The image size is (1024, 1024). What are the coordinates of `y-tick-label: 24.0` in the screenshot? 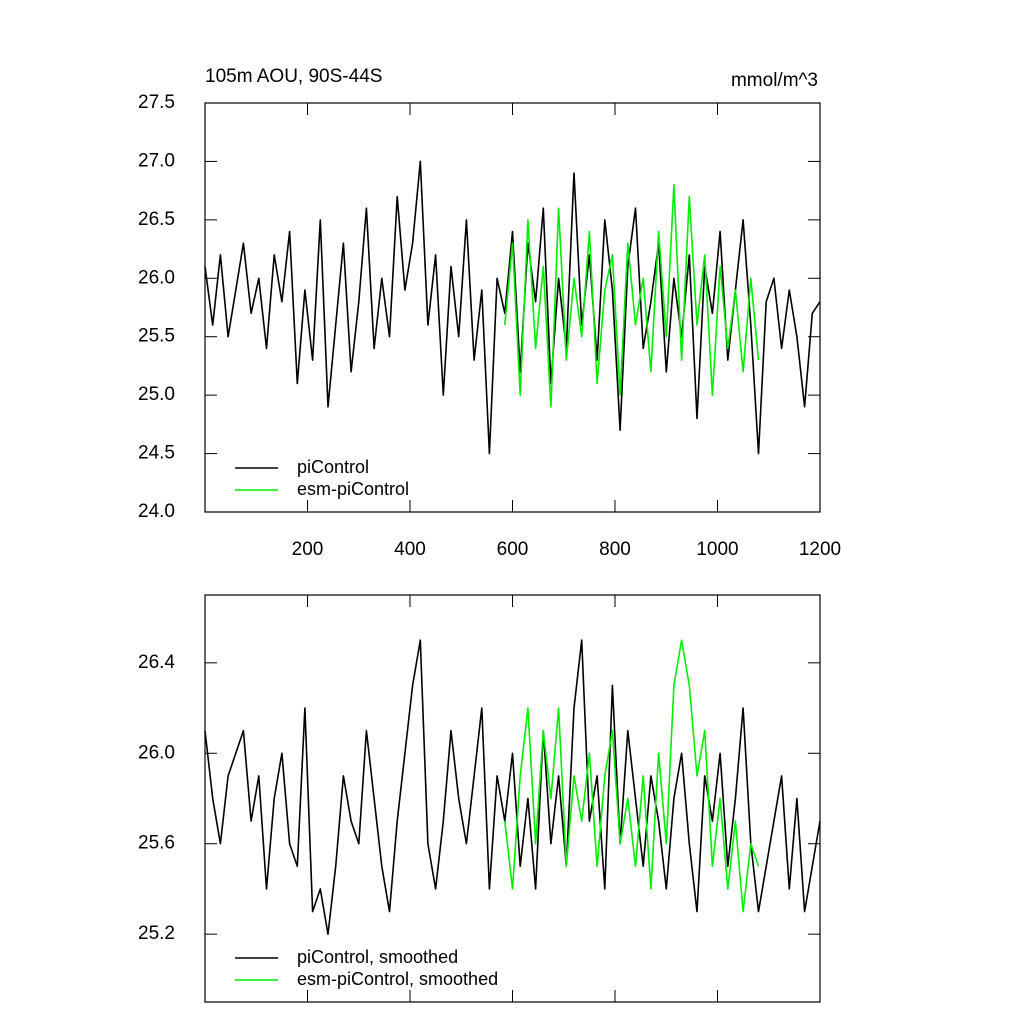 It's located at (156, 511).